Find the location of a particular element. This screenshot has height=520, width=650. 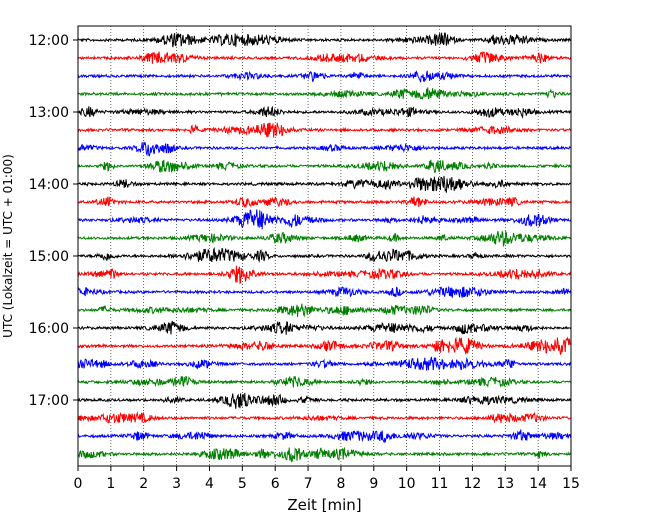

x-tick-label: 4 is located at coordinates (209, 484).